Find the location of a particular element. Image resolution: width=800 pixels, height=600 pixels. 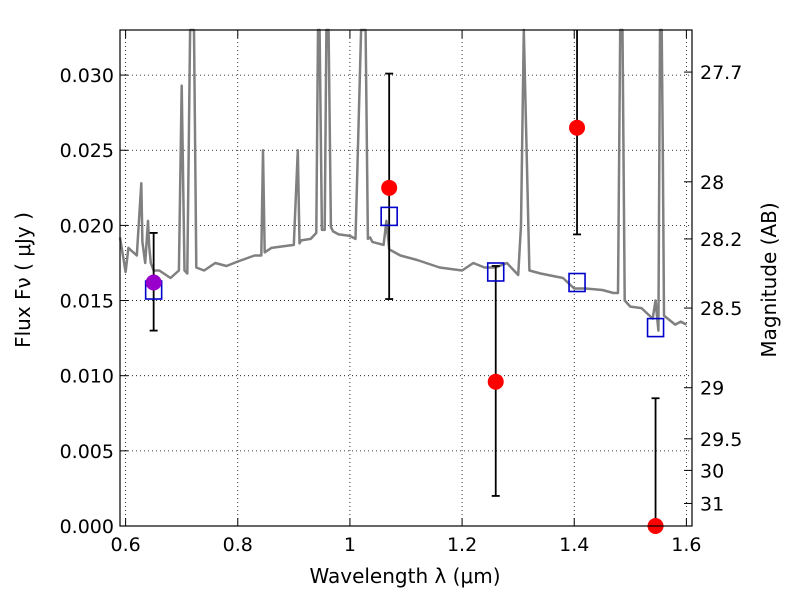

y-right-tick-label: 28 is located at coordinates (712, 183).